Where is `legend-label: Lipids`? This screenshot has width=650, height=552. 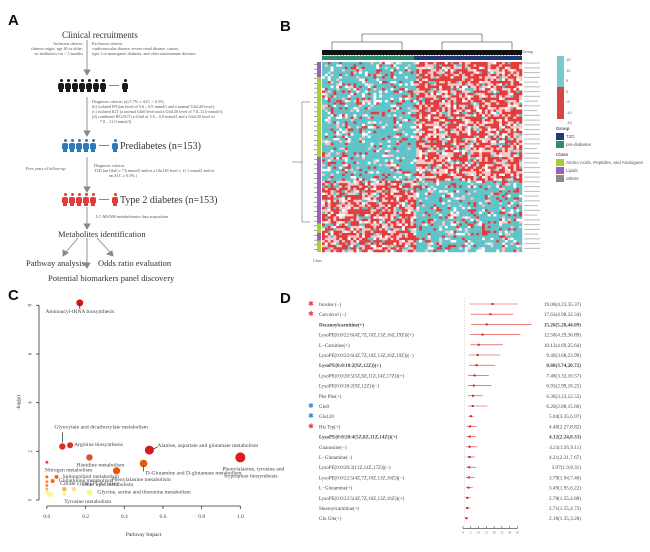
legend-label: Lipids is located at coordinates (572, 170).